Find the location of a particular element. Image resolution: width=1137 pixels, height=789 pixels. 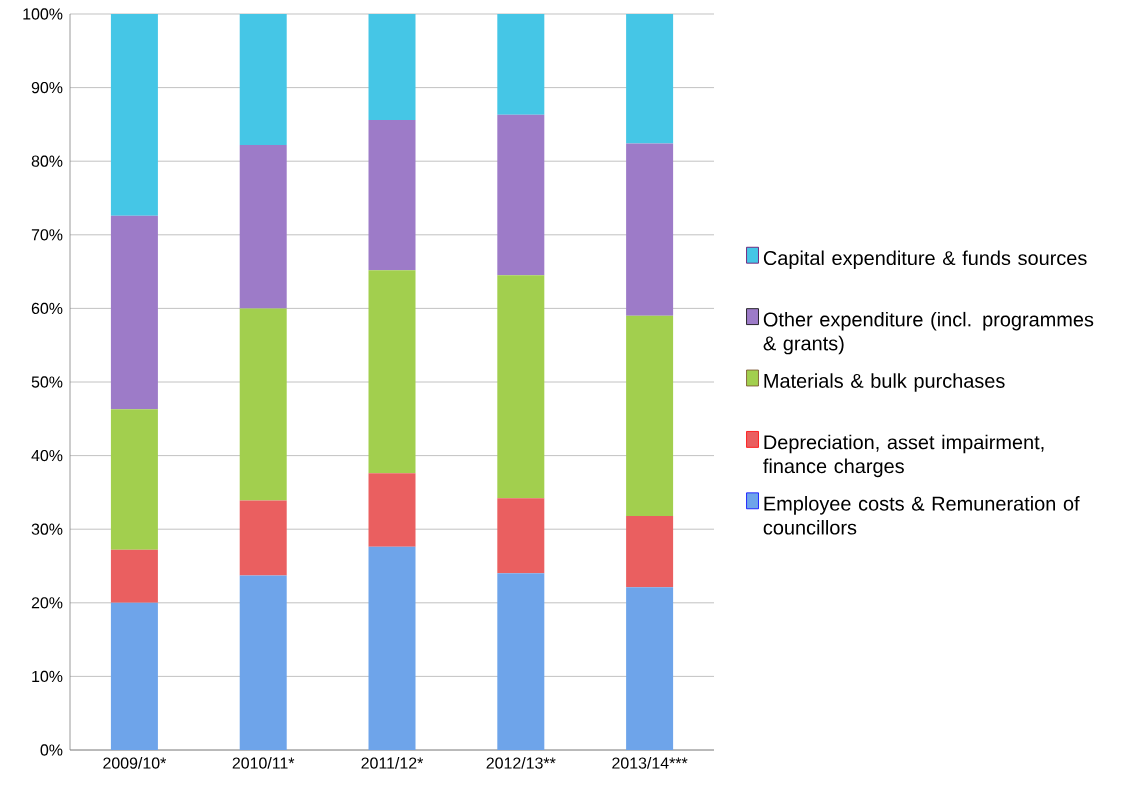

x-tick-label: 2011/12* is located at coordinates (392, 763).